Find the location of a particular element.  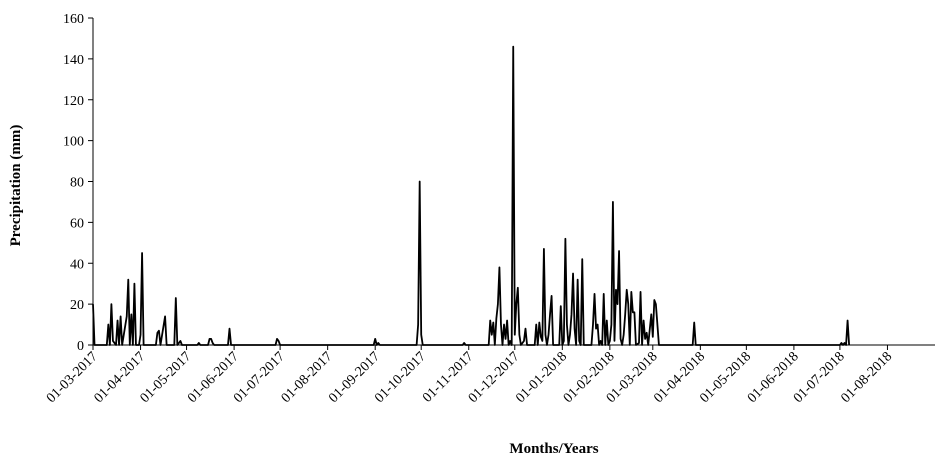

y-tick-label: 40 is located at coordinates (77, 264).